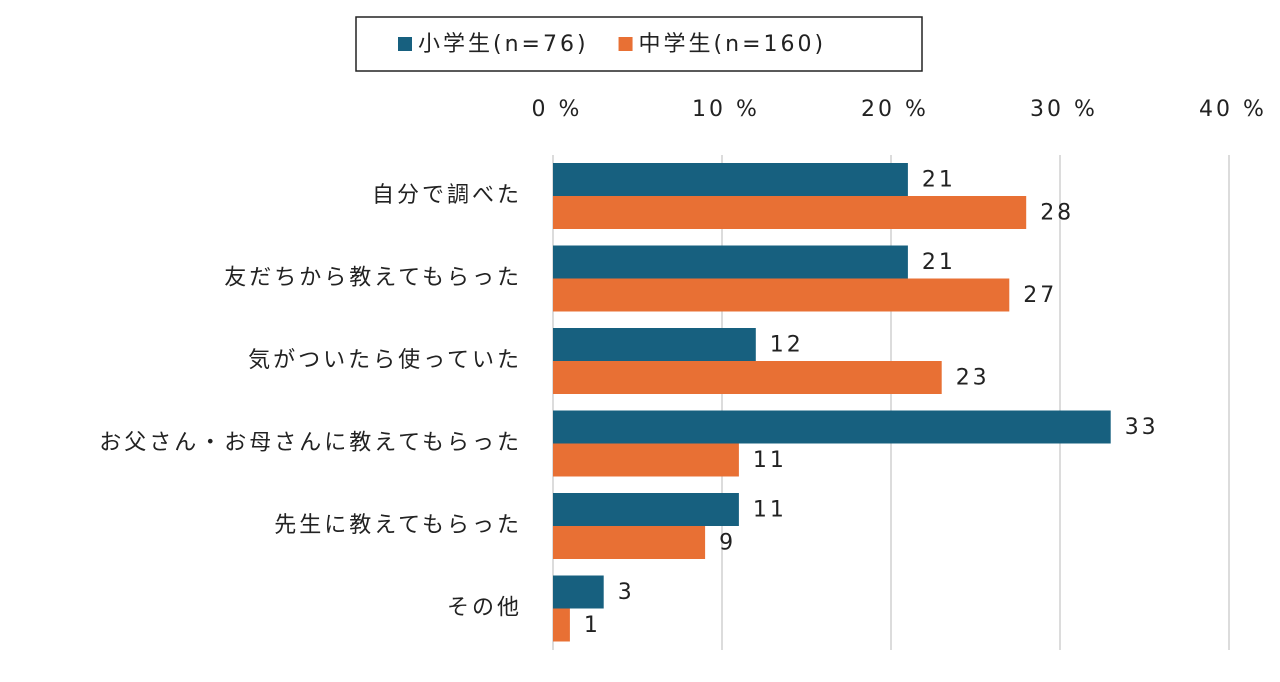  Describe the element at coordinates (1057, 213) in the screenshot. I see `value-label: 28` at that location.